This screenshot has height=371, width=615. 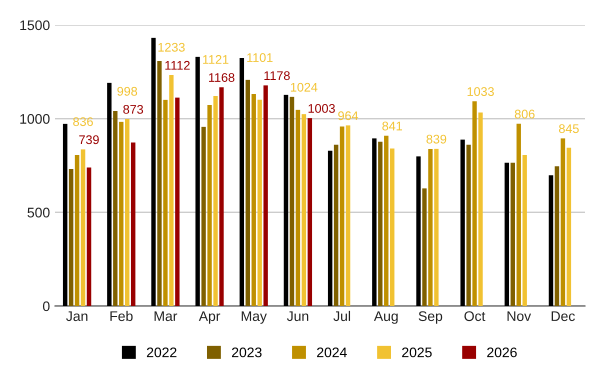 I want to click on x-tick-label: Nov, so click(x=520, y=316).